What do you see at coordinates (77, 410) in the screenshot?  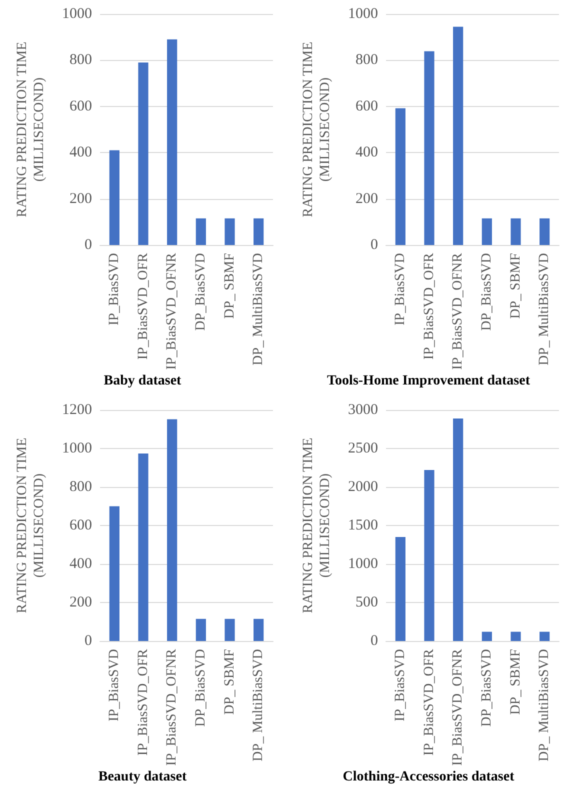 I see `y-tick-label: 1200` at bounding box center [77, 410].